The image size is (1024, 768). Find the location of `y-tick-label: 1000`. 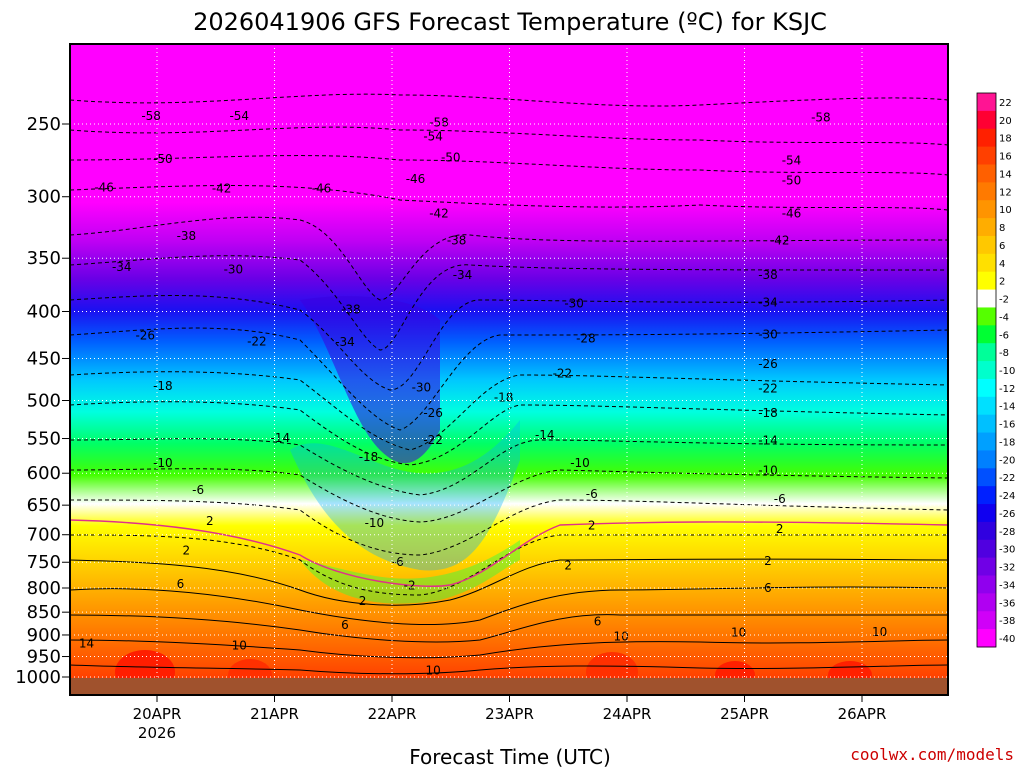

y-tick-label: 1000 is located at coordinates (38, 677).